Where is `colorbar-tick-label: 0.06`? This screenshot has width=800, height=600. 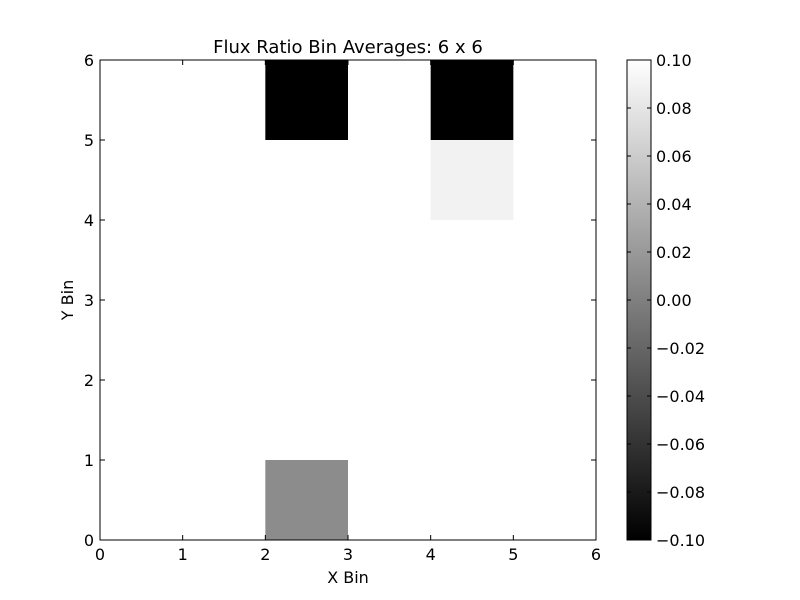
colorbar-tick-label: 0.06 is located at coordinates (674, 156).